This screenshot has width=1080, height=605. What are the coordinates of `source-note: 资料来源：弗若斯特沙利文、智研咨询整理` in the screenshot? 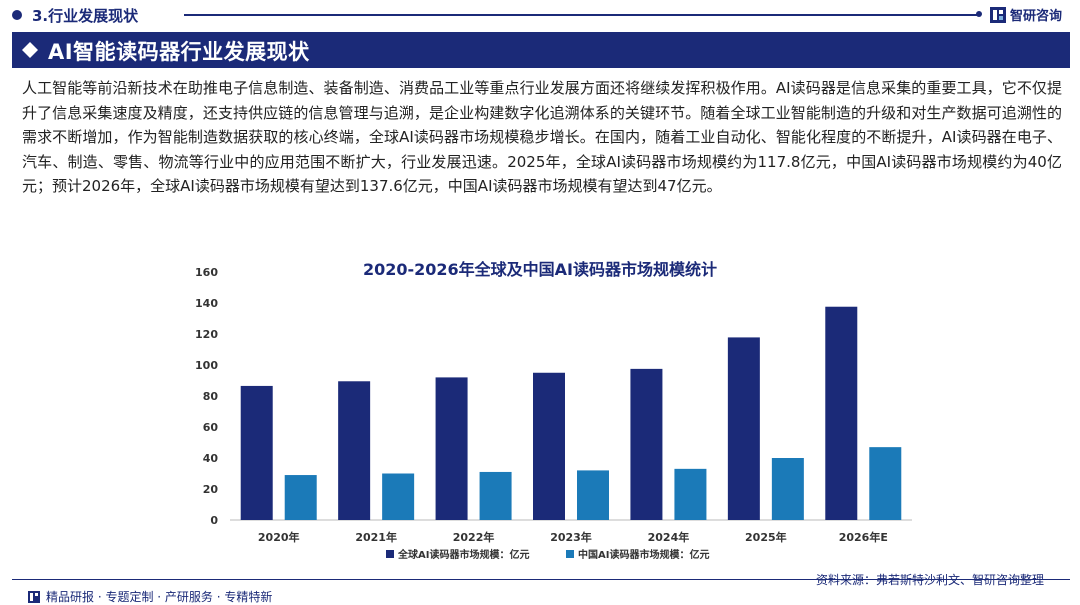 It's located at (929, 580).